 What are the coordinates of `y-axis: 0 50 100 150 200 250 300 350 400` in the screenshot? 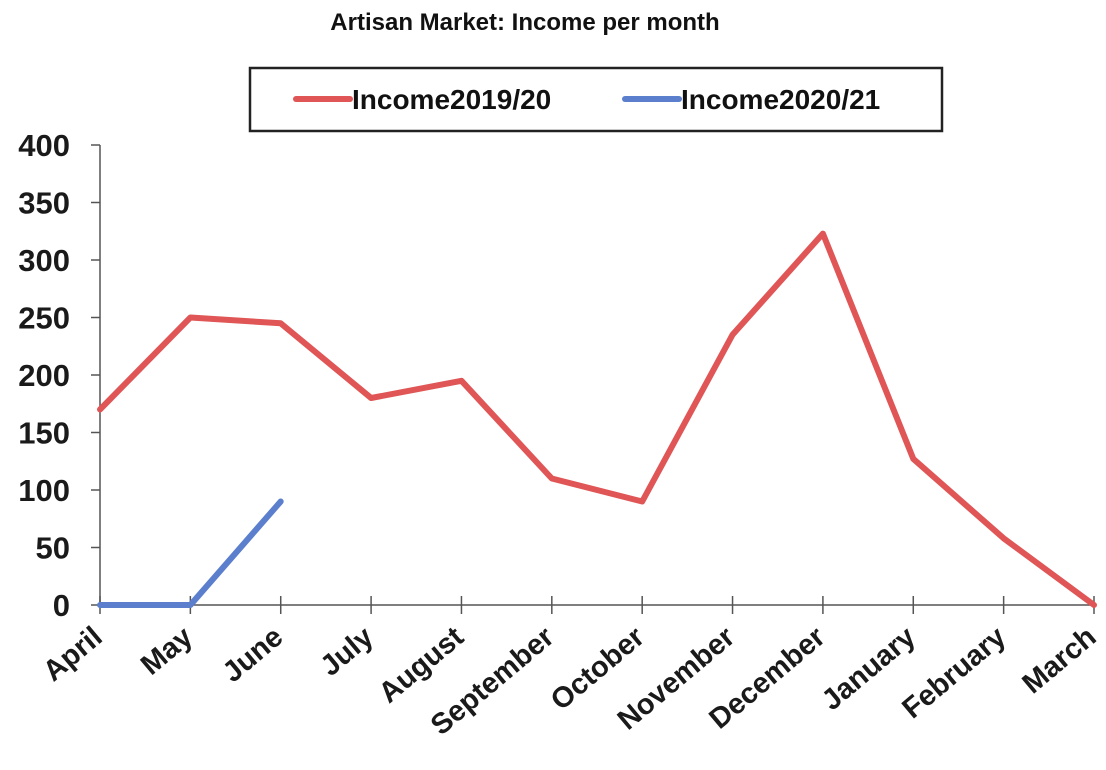 It's located at (59, 375).